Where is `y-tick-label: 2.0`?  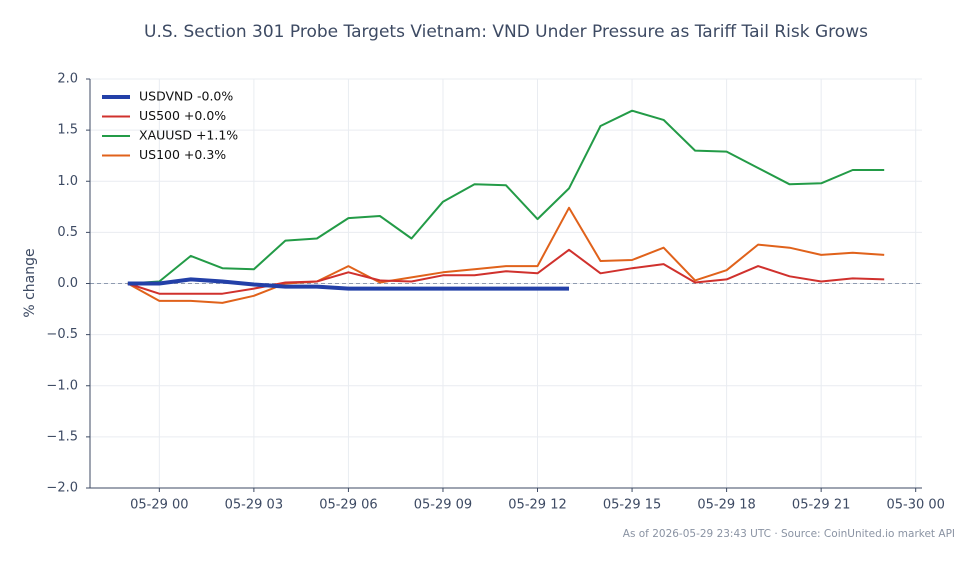 y-tick-label: 2.0 is located at coordinates (67, 79).